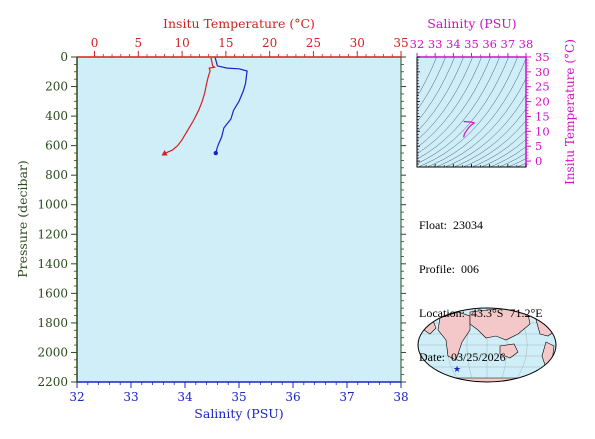  What do you see at coordinates (138, 43) in the screenshot?
I see `temperature-tick-label: 5` at bounding box center [138, 43].